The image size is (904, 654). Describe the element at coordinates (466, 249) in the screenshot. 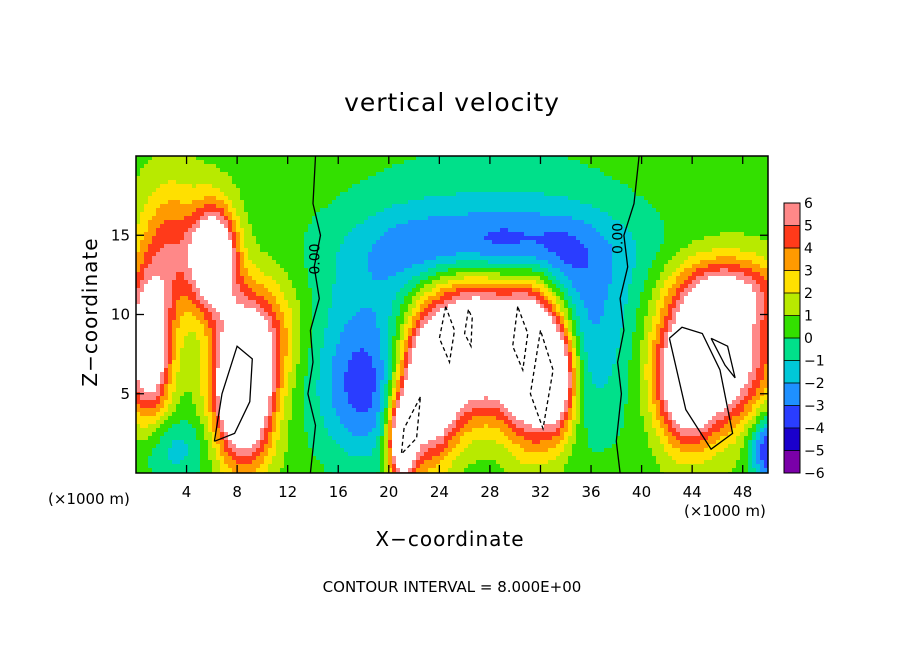

I see `contour-labels: 0.00 0.00` at that location.